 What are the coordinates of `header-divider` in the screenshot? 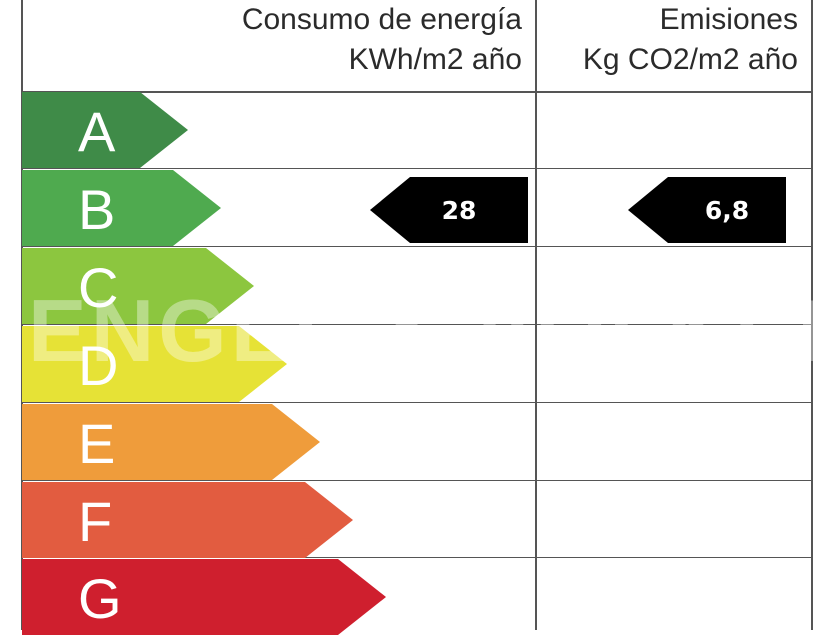 It's located at (417, 92).